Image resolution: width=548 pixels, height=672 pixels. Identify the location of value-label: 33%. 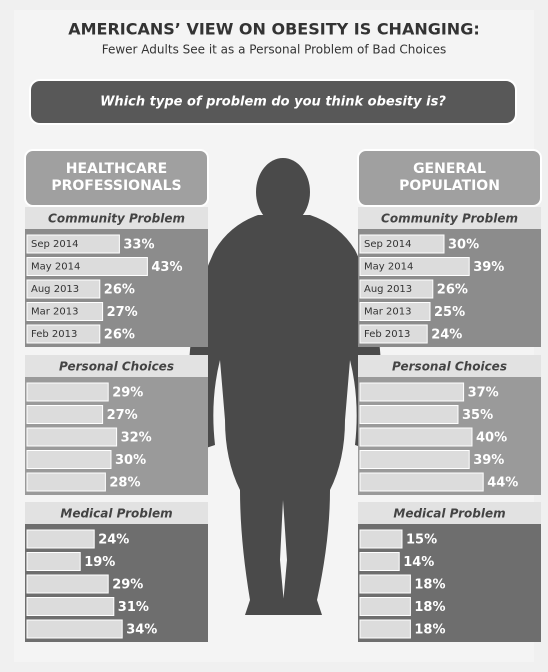
(138, 245).